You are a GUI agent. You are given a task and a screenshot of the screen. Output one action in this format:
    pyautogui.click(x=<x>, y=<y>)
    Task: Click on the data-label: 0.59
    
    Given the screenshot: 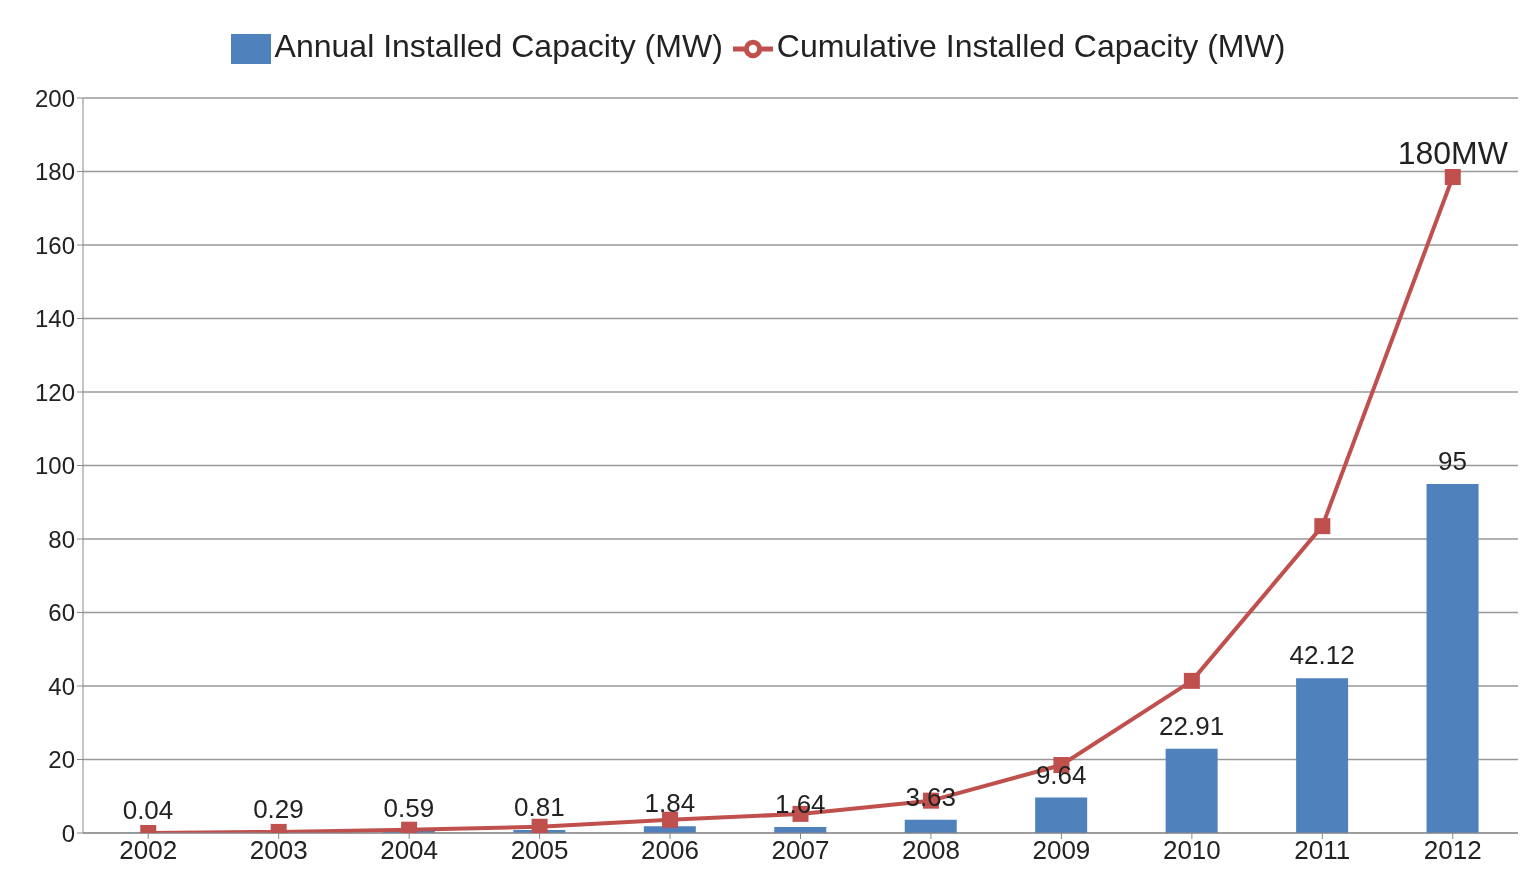 What is the action you would take?
    pyautogui.click(x=409, y=807)
    